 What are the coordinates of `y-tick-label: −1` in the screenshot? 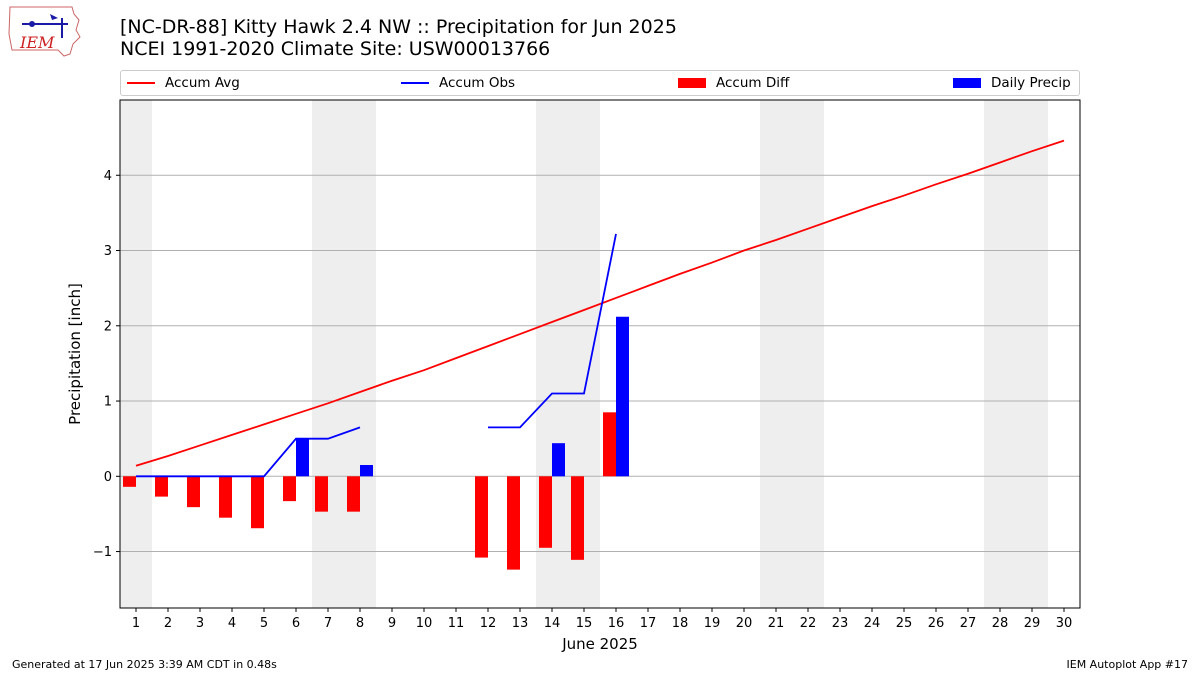 It's located at (102, 552).